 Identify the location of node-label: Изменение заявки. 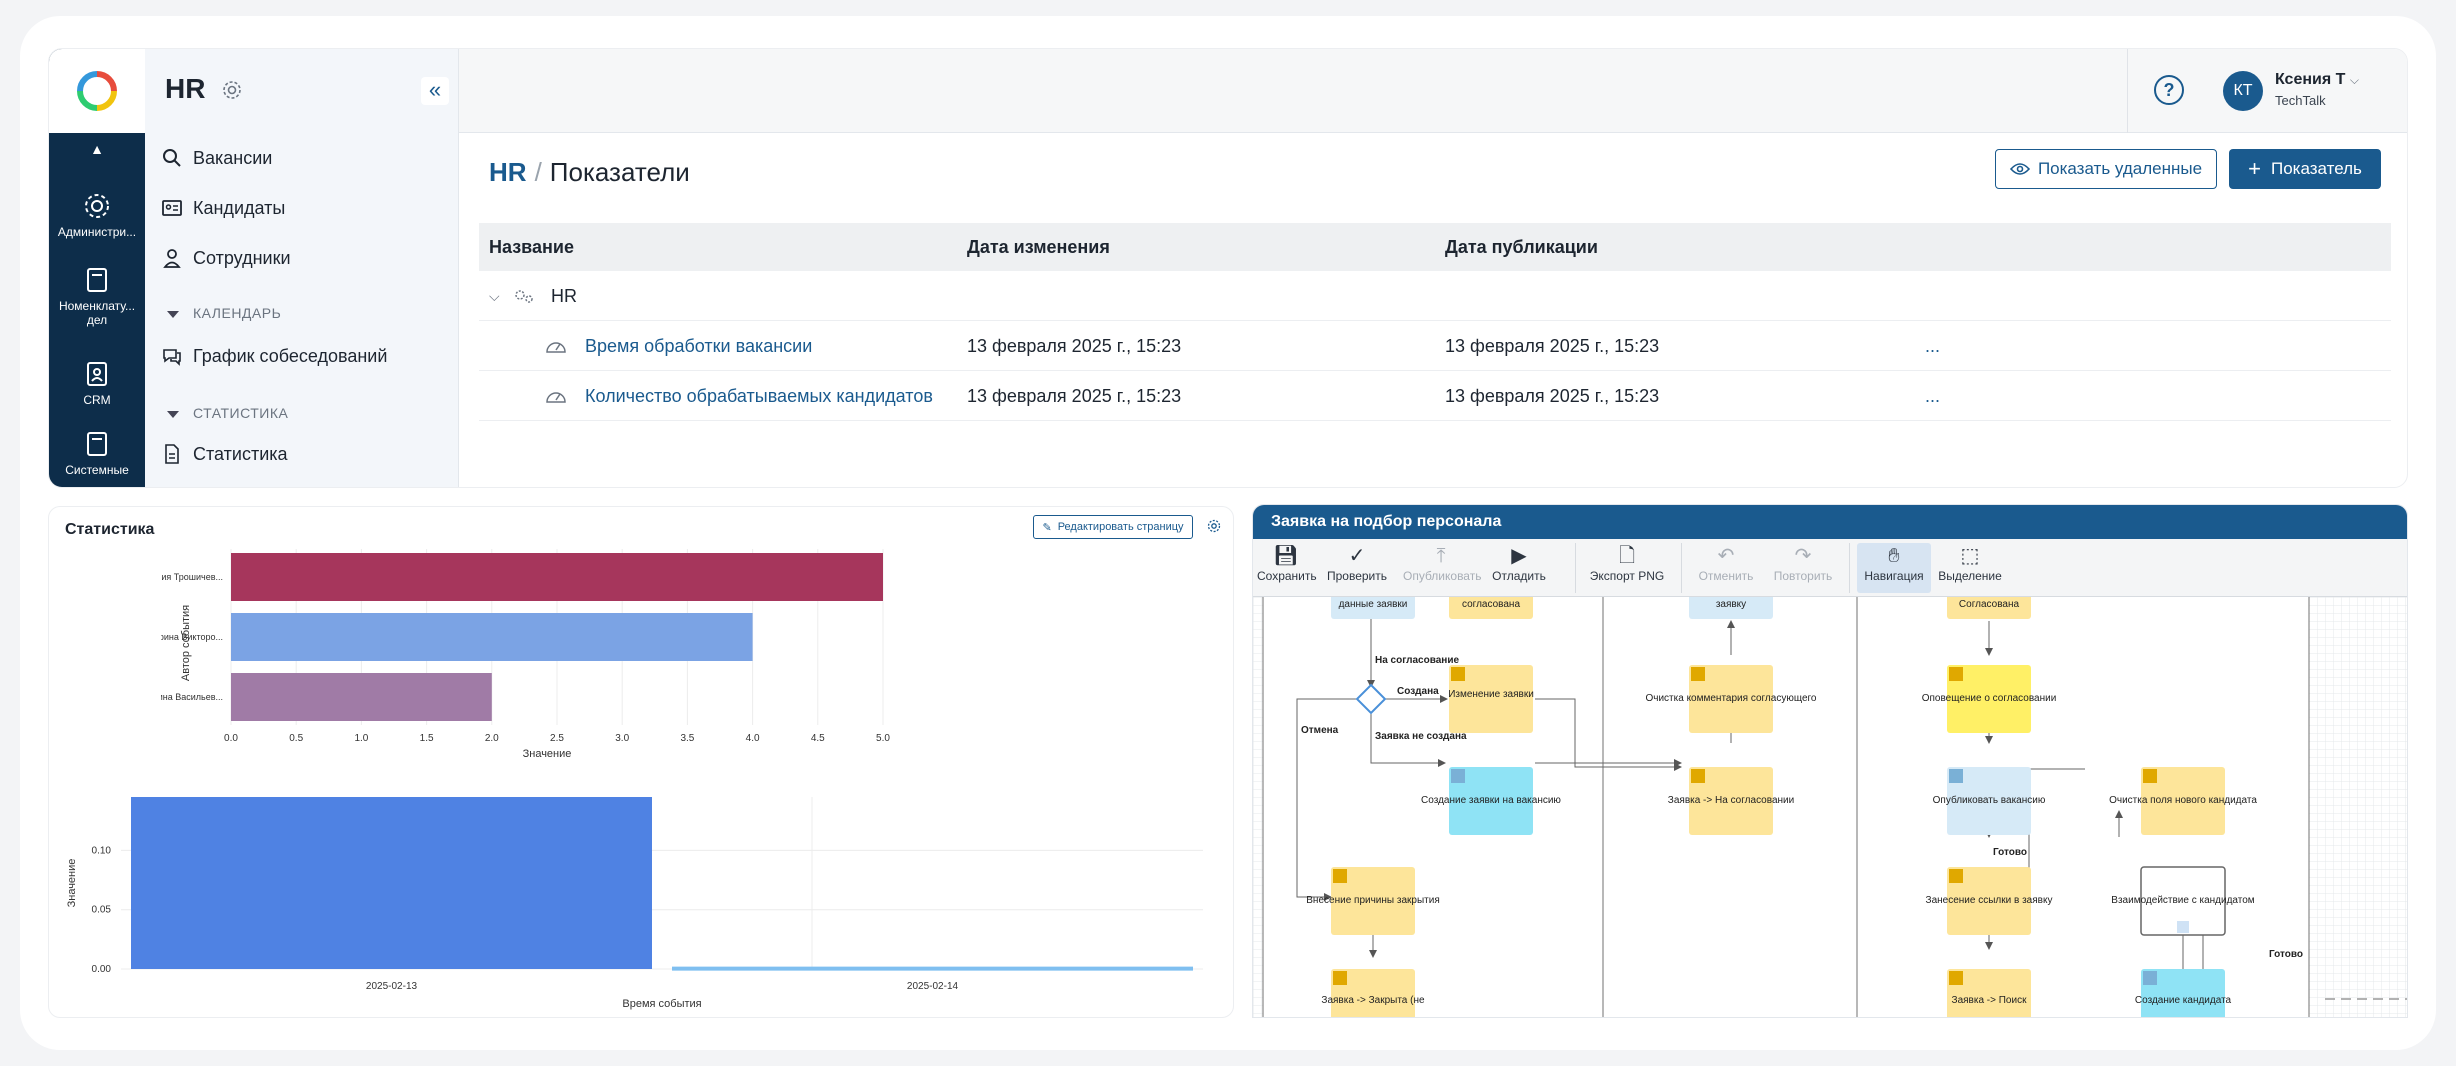
(1491, 694).